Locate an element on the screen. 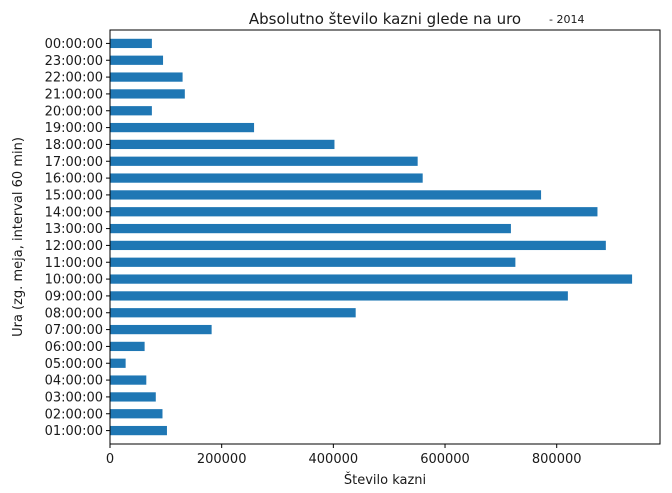 Image resolution: width=672 pixels, height=493 pixels. y-tick-label: 02:00:00 is located at coordinates (74, 414).